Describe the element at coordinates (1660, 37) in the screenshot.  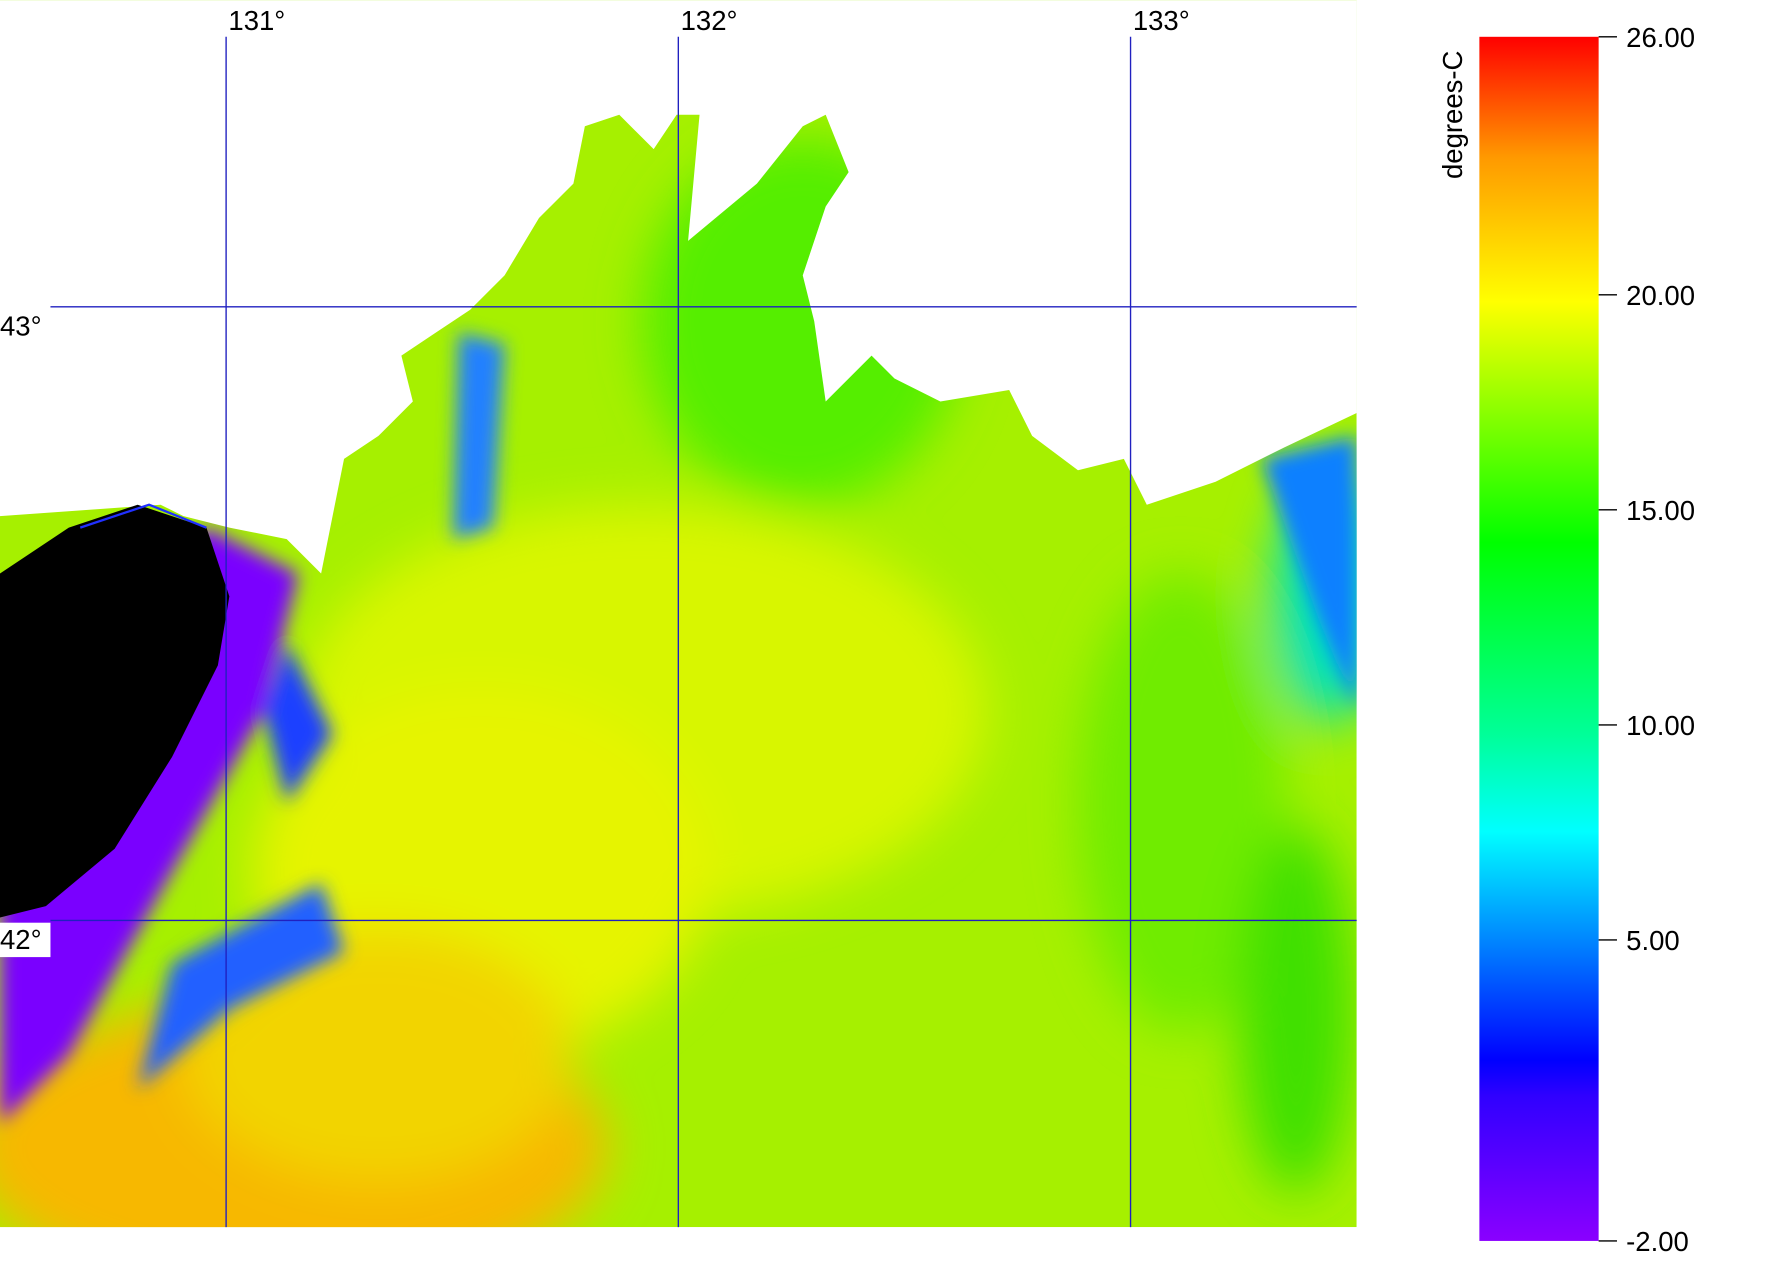
I see `colorbar-tick-label: 26.00` at that location.